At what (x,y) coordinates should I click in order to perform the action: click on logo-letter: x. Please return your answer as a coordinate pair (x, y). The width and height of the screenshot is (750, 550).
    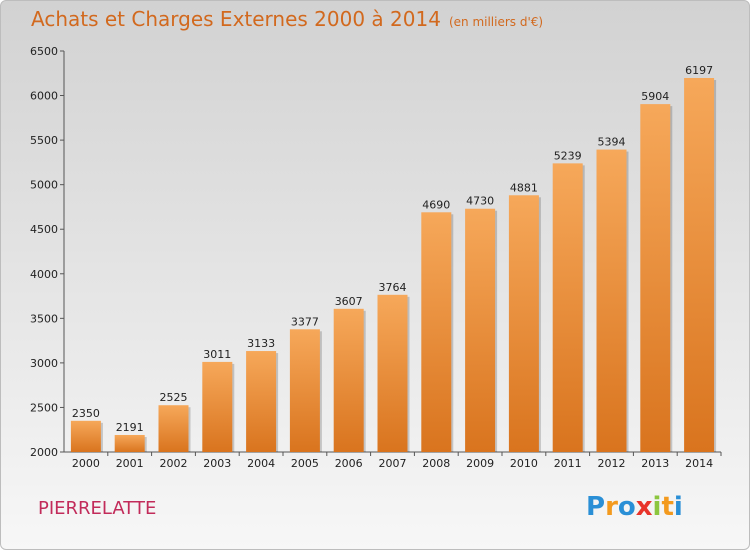
    Looking at the image, I should click on (644, 507).